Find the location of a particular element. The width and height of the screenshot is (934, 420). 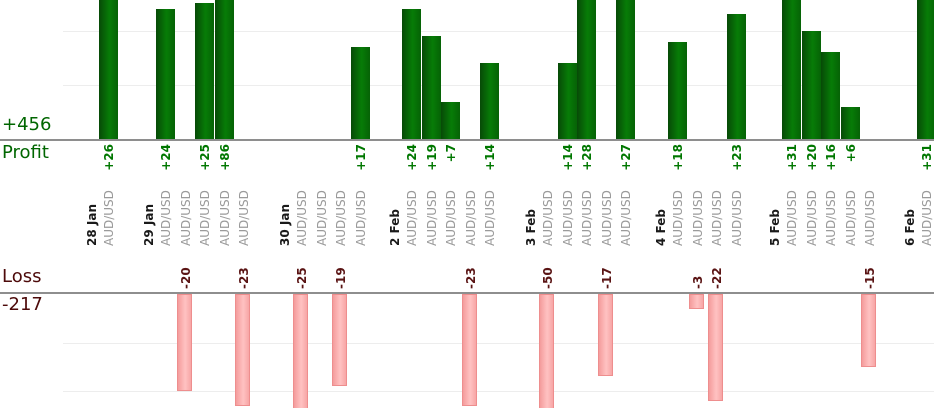

profit-baseline is located at coordinates (467, 140).